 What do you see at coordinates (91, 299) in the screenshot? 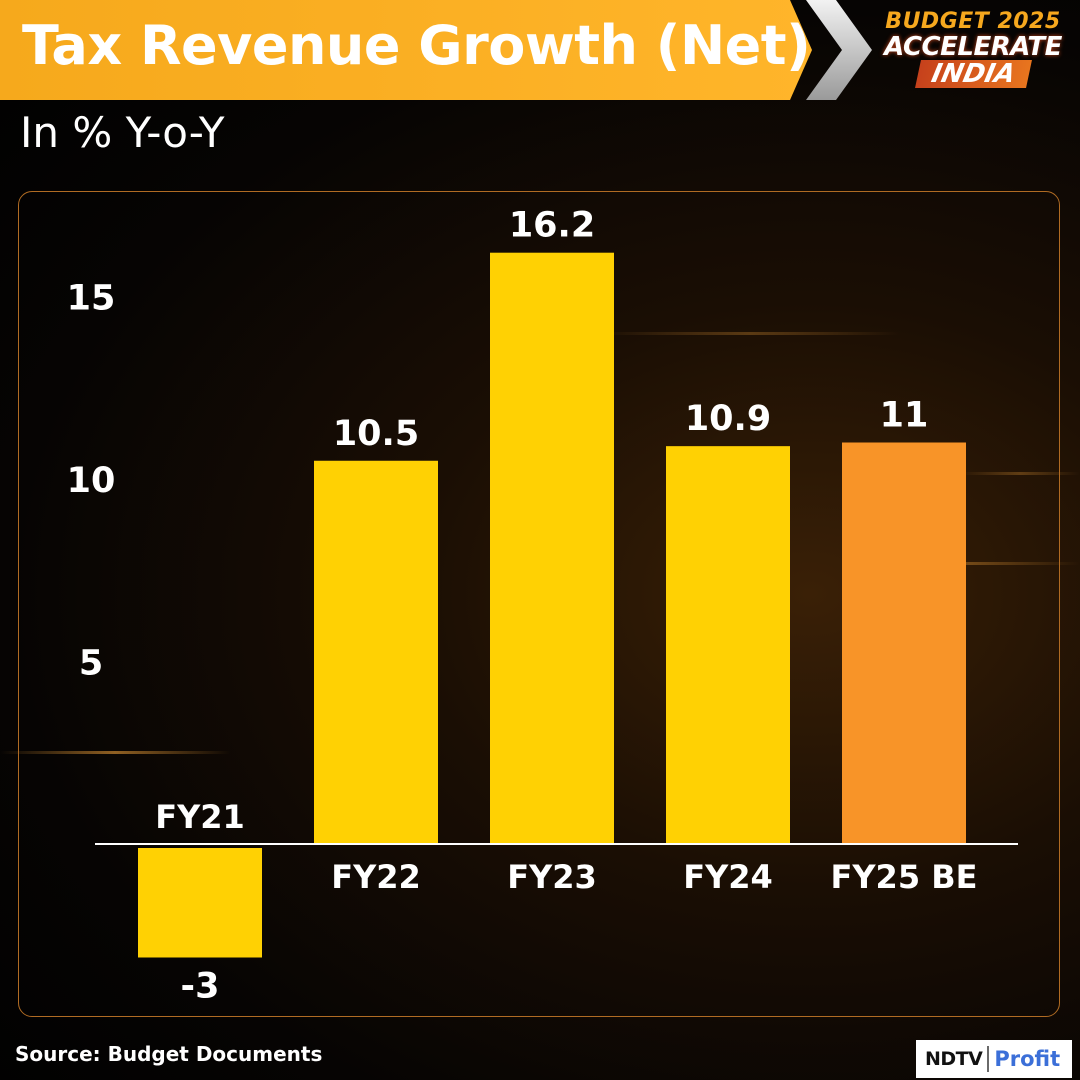
I see `y-tick-label: 15` at bounding box center [91, 299].